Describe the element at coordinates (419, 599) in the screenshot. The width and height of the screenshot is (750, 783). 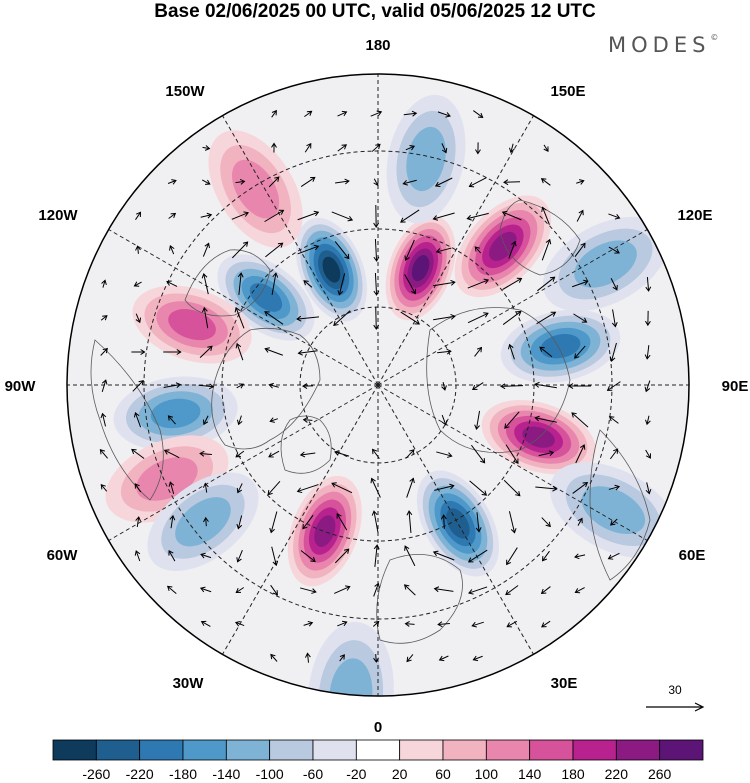
I see `coastline-europe` at that location.